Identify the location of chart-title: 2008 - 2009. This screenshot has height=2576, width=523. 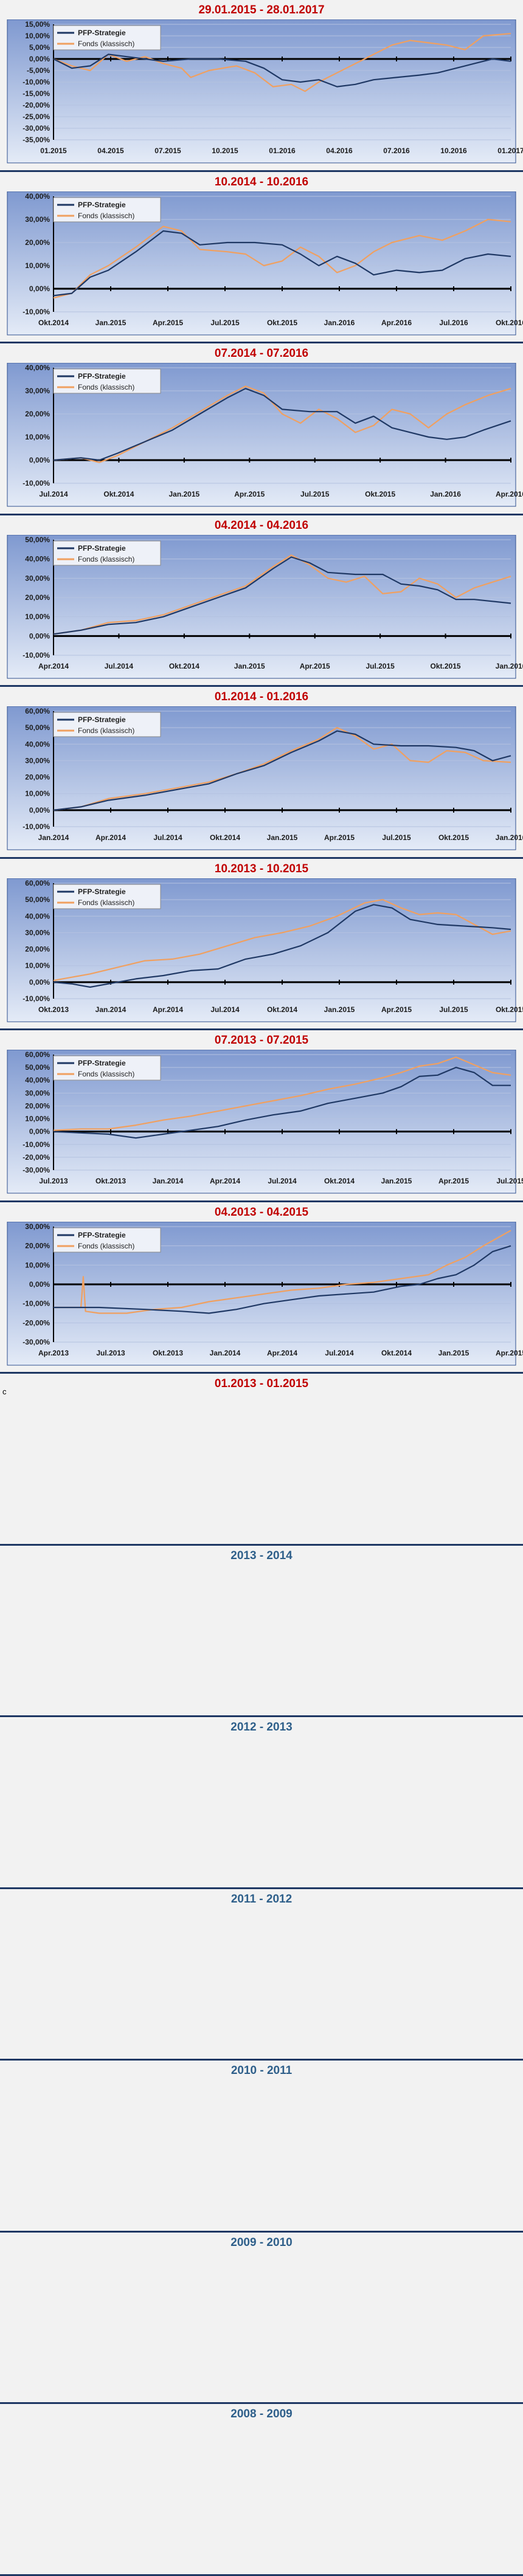
(261, 2414).